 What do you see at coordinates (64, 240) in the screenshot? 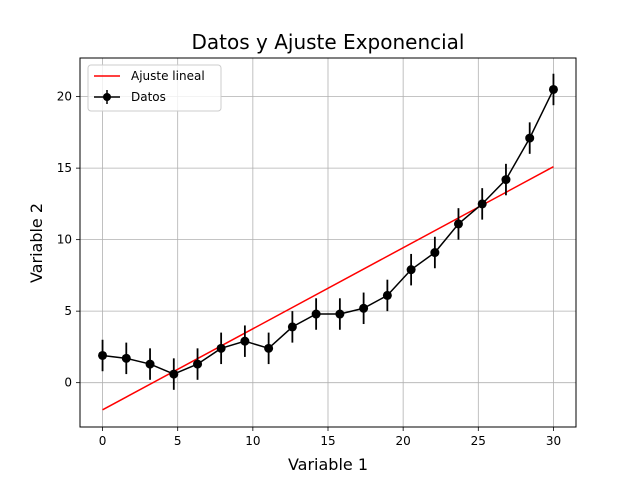
I see `y-tick-label: 10` at bounding box center [64, 240].